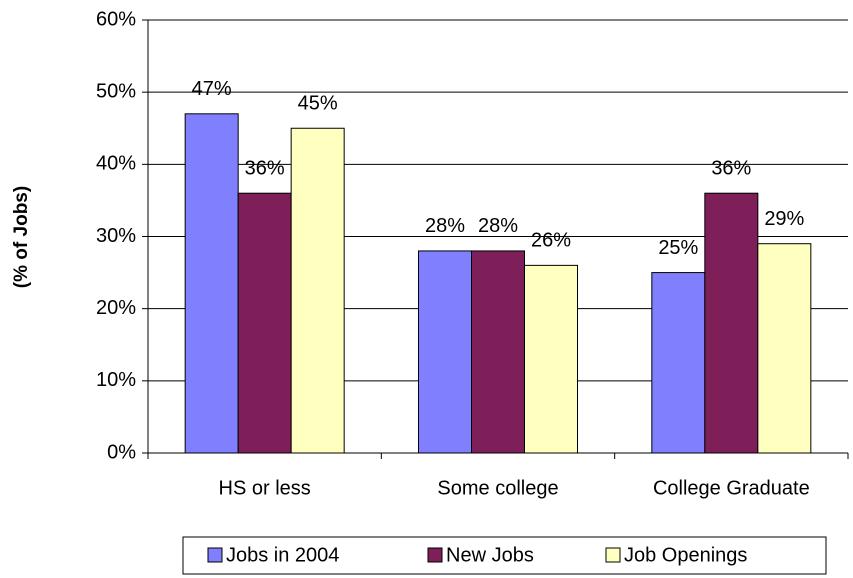  I want to click on y-tick-label: 40%, so click(116, 164).